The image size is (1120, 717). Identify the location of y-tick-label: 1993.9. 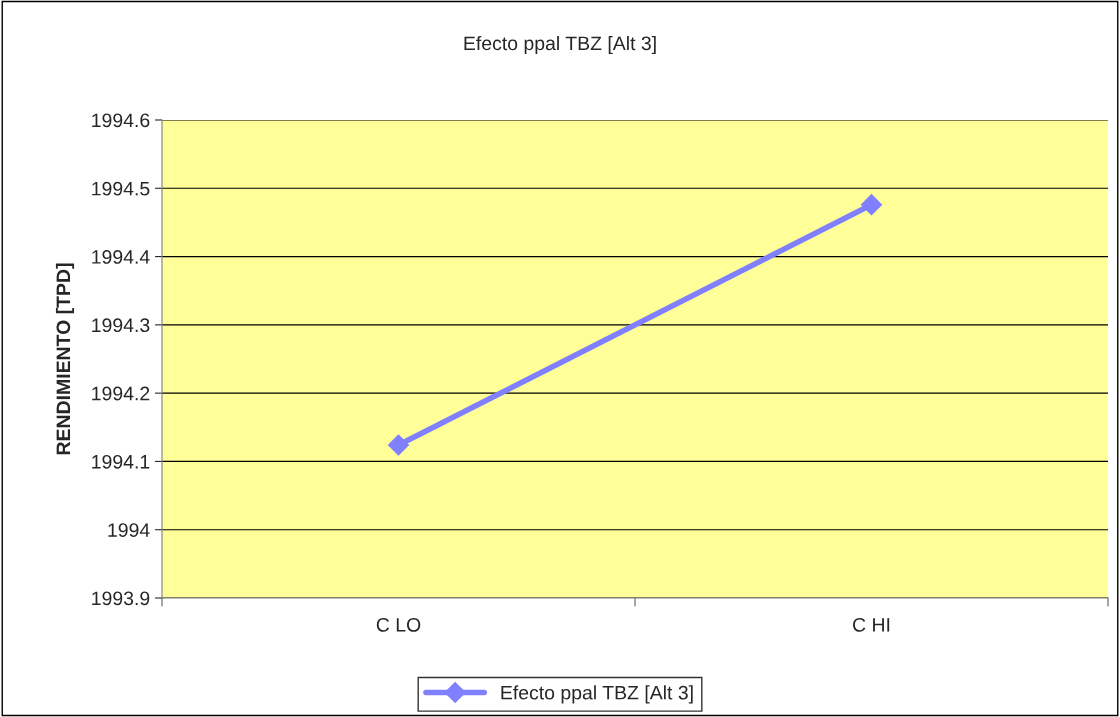
(121, 598).